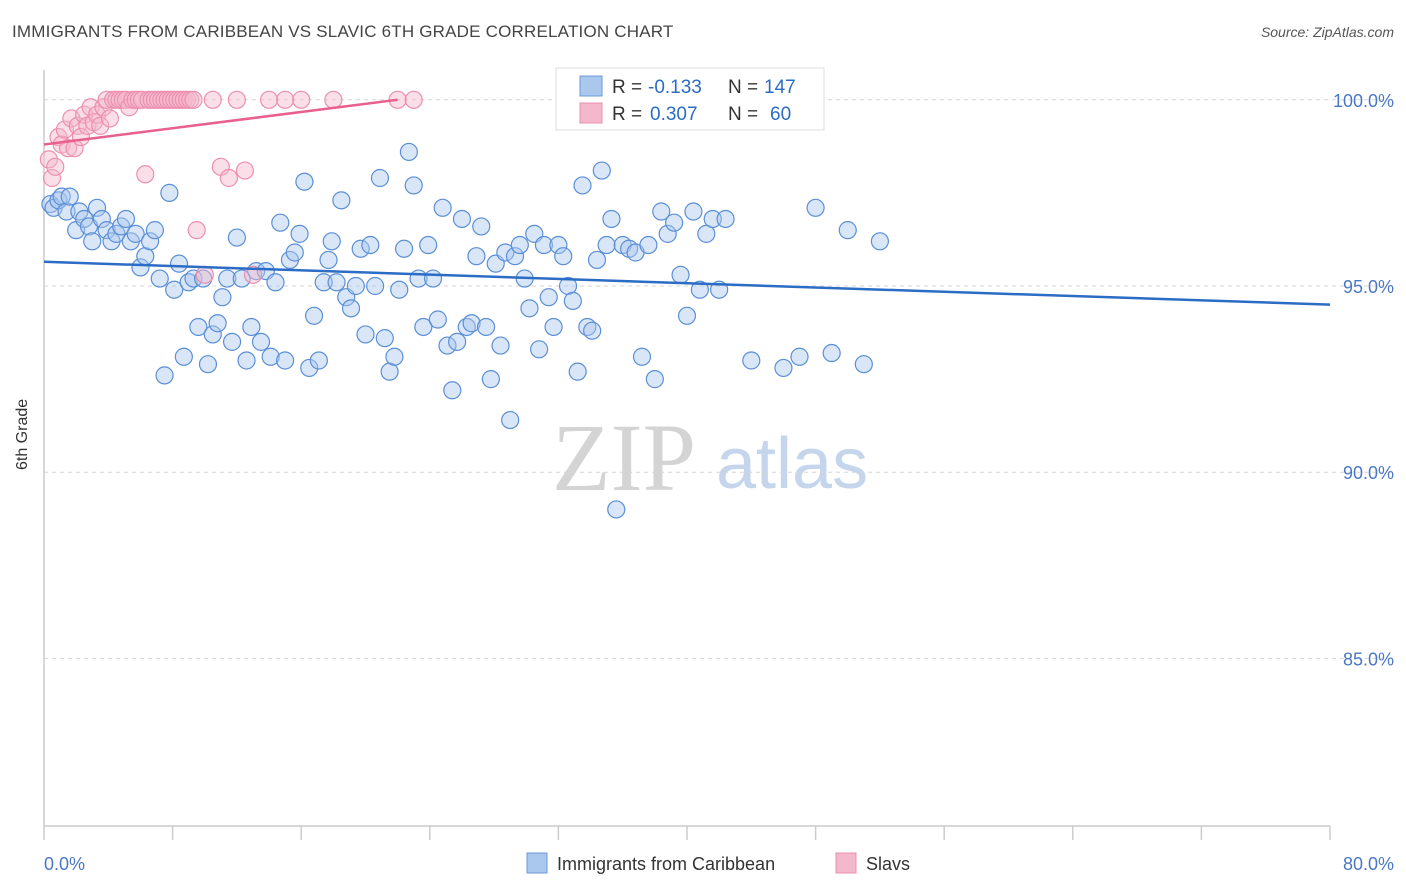 The width and height of the screenshot is (1406, 892). I want to click on bottom-legend-label-slavs: Slavs, so click(888, 864).